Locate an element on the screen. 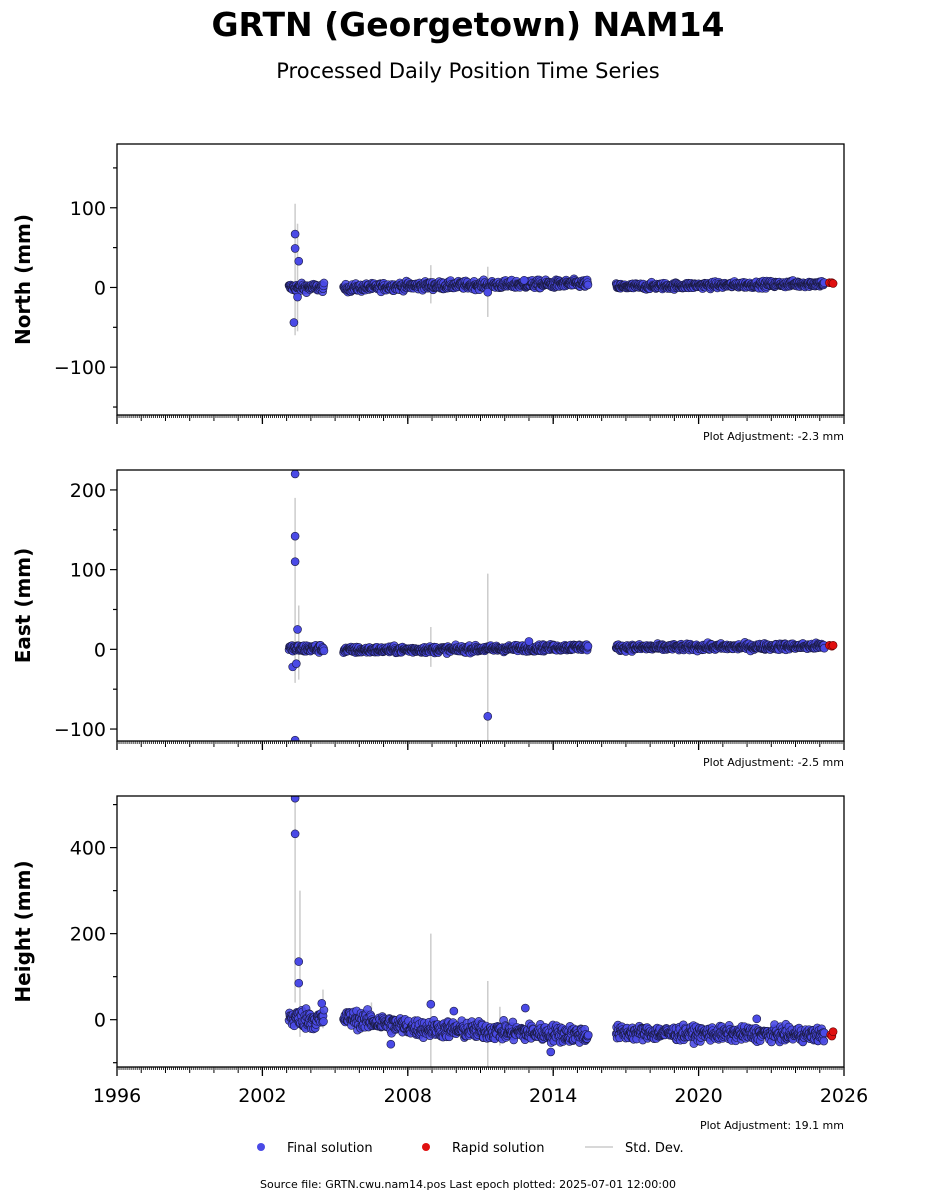 The width and height of the screenshot is (937, 1200). x-tick-label: 2008 is located at coordinates (408, 1096).